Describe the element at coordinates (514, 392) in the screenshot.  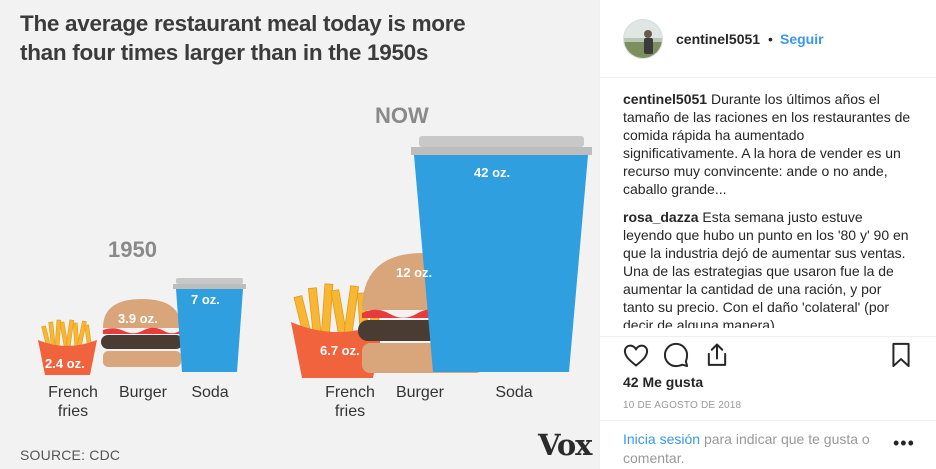
I see `caption-soda-now: Soda` at that location.